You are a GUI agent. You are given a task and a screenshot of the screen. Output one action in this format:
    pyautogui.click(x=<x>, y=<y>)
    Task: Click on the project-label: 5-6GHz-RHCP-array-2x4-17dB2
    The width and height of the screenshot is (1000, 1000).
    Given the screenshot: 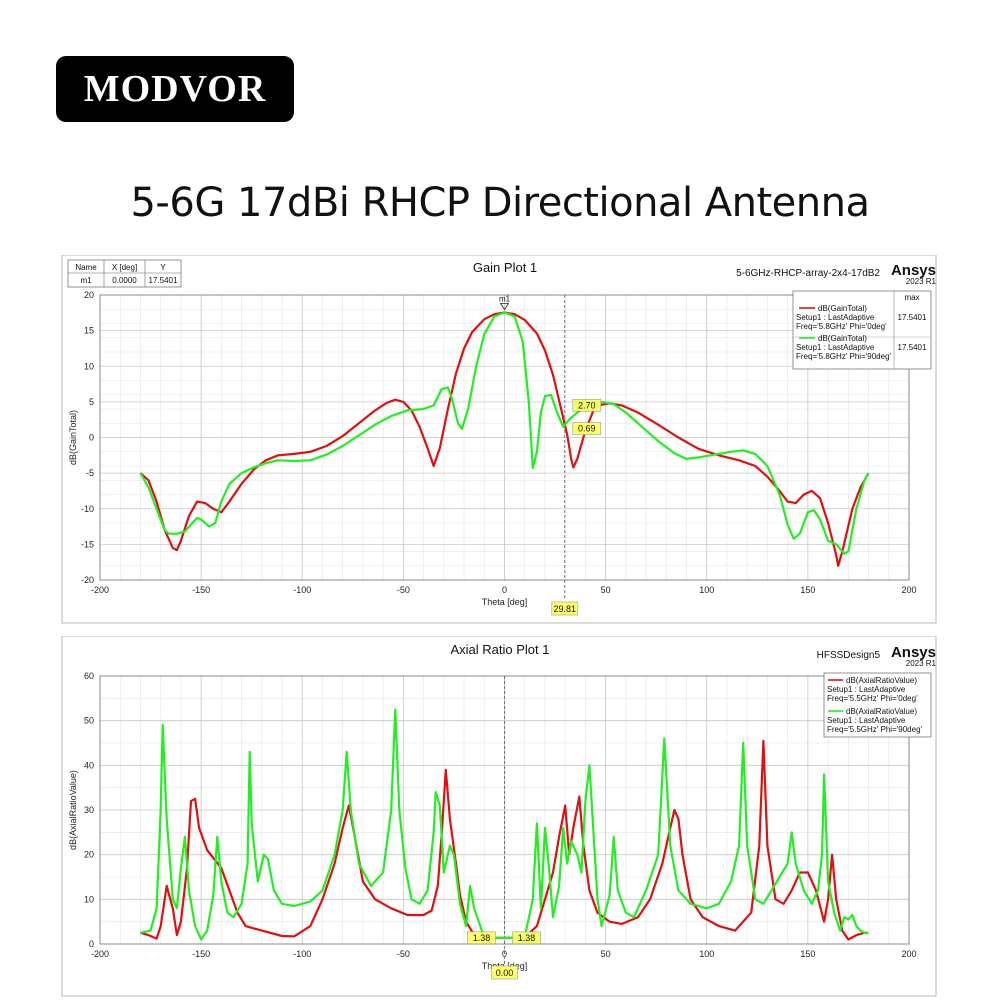 What is the action you would take?
    pyautogui.click(x=808, y=273)
    